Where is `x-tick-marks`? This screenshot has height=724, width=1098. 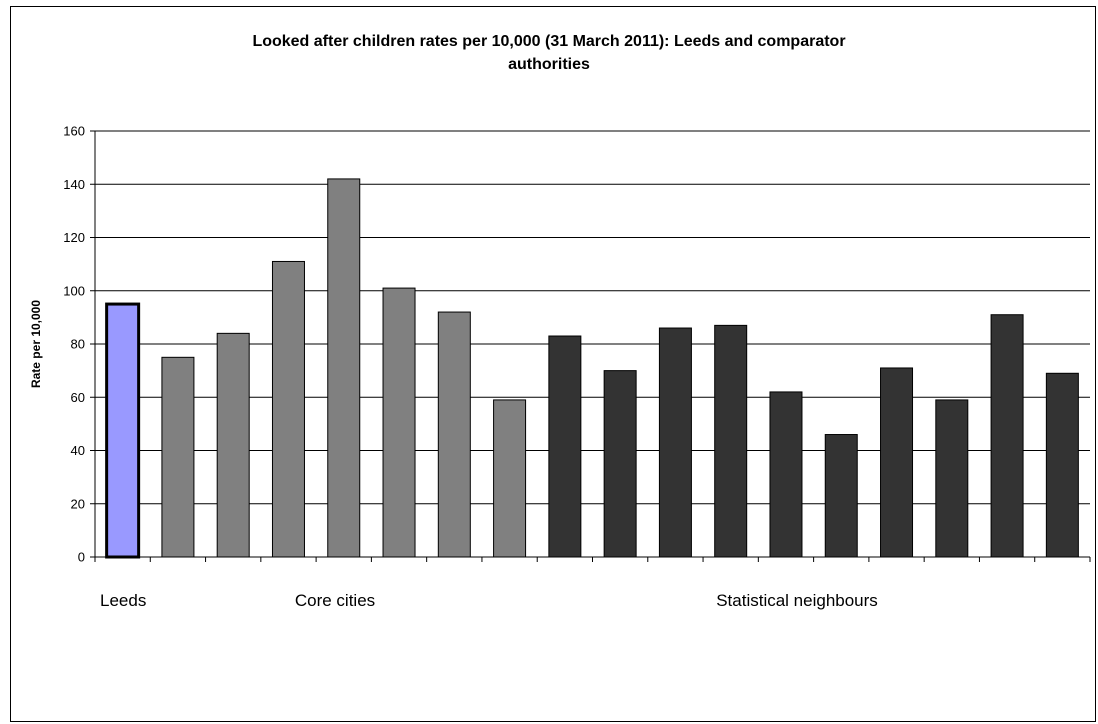
x-tick-marks is located at coordinates (592, 559).